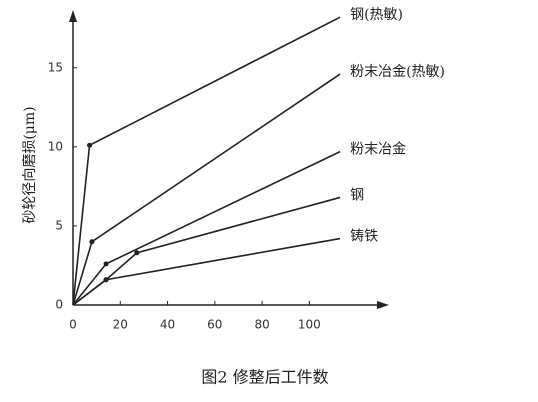  Describe the element at coordinates (120, 325) in the screenshot. I see `x-tick-label: 20` at that location.